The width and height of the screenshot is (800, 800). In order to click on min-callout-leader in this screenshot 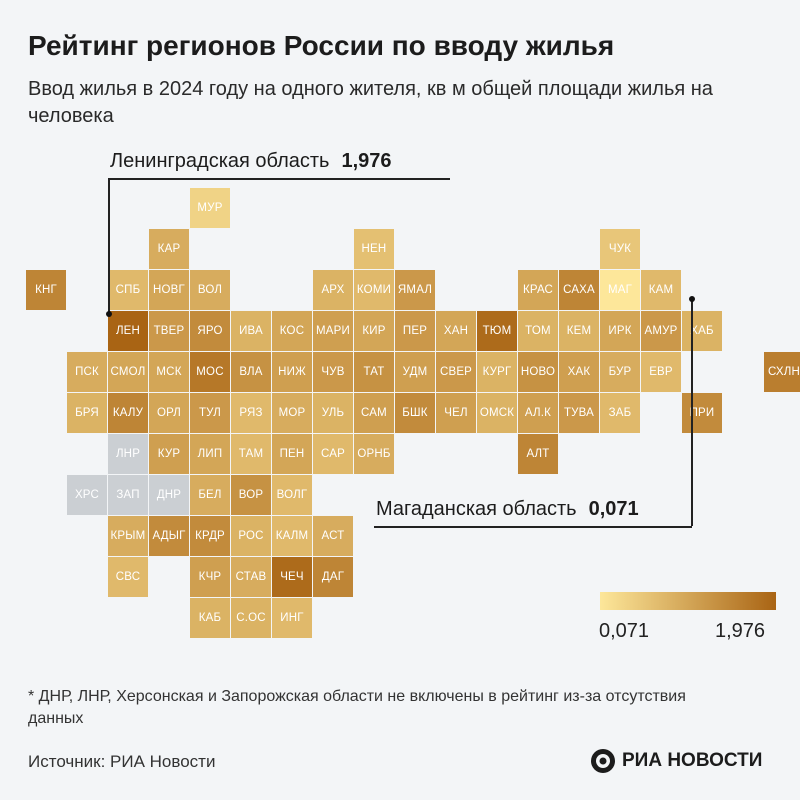, I will do `click(692, 413)`.